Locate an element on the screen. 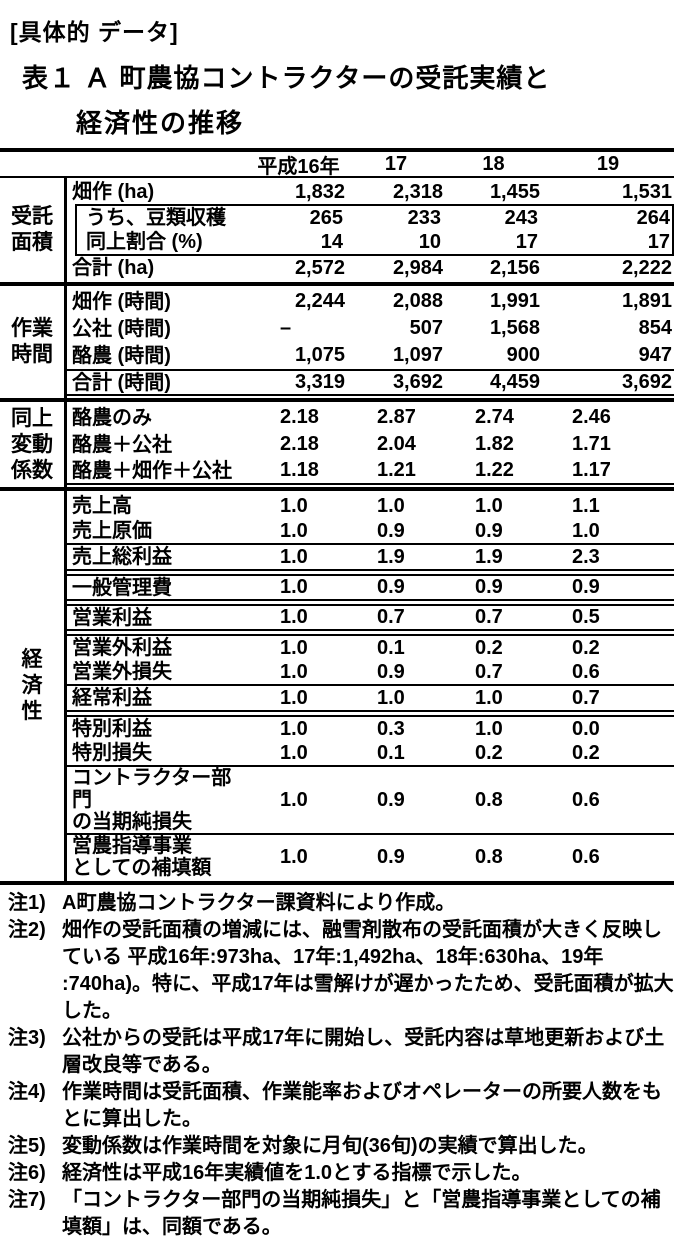 Image resolution: width=674 pixels, height=1241 pixels. value-cell: – is located at coordinates (286, 328).